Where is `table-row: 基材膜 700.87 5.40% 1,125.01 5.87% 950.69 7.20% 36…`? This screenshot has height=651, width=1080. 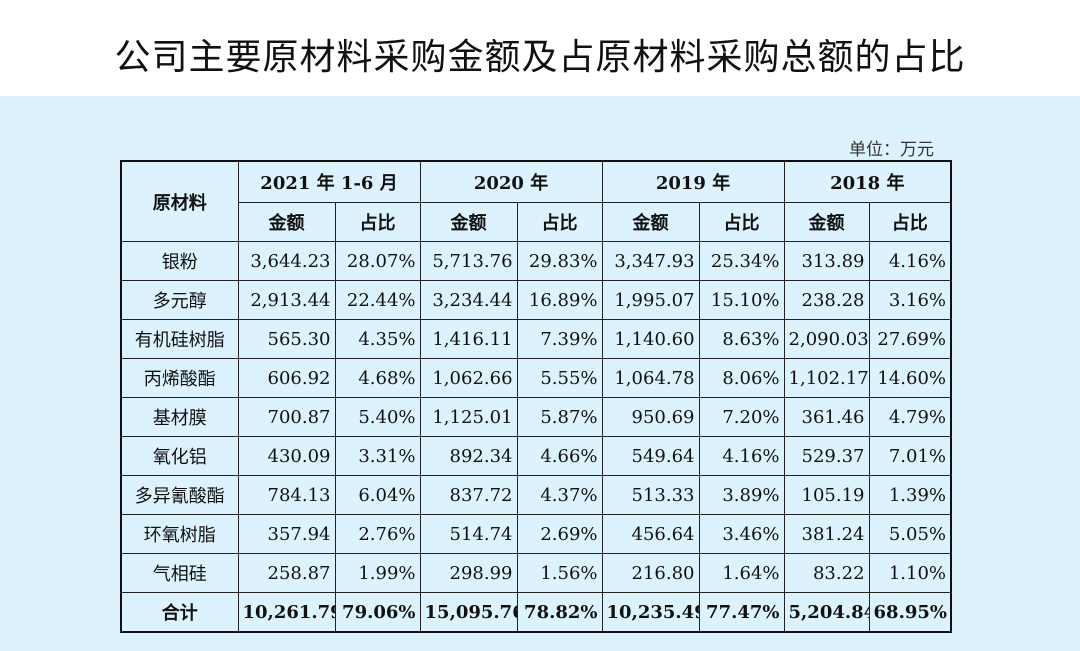
table-row: 基材膜 700.87 5.40% 1,125.01 5.87% 950.69 7.20% 36… is located at coordinates (536, 417).